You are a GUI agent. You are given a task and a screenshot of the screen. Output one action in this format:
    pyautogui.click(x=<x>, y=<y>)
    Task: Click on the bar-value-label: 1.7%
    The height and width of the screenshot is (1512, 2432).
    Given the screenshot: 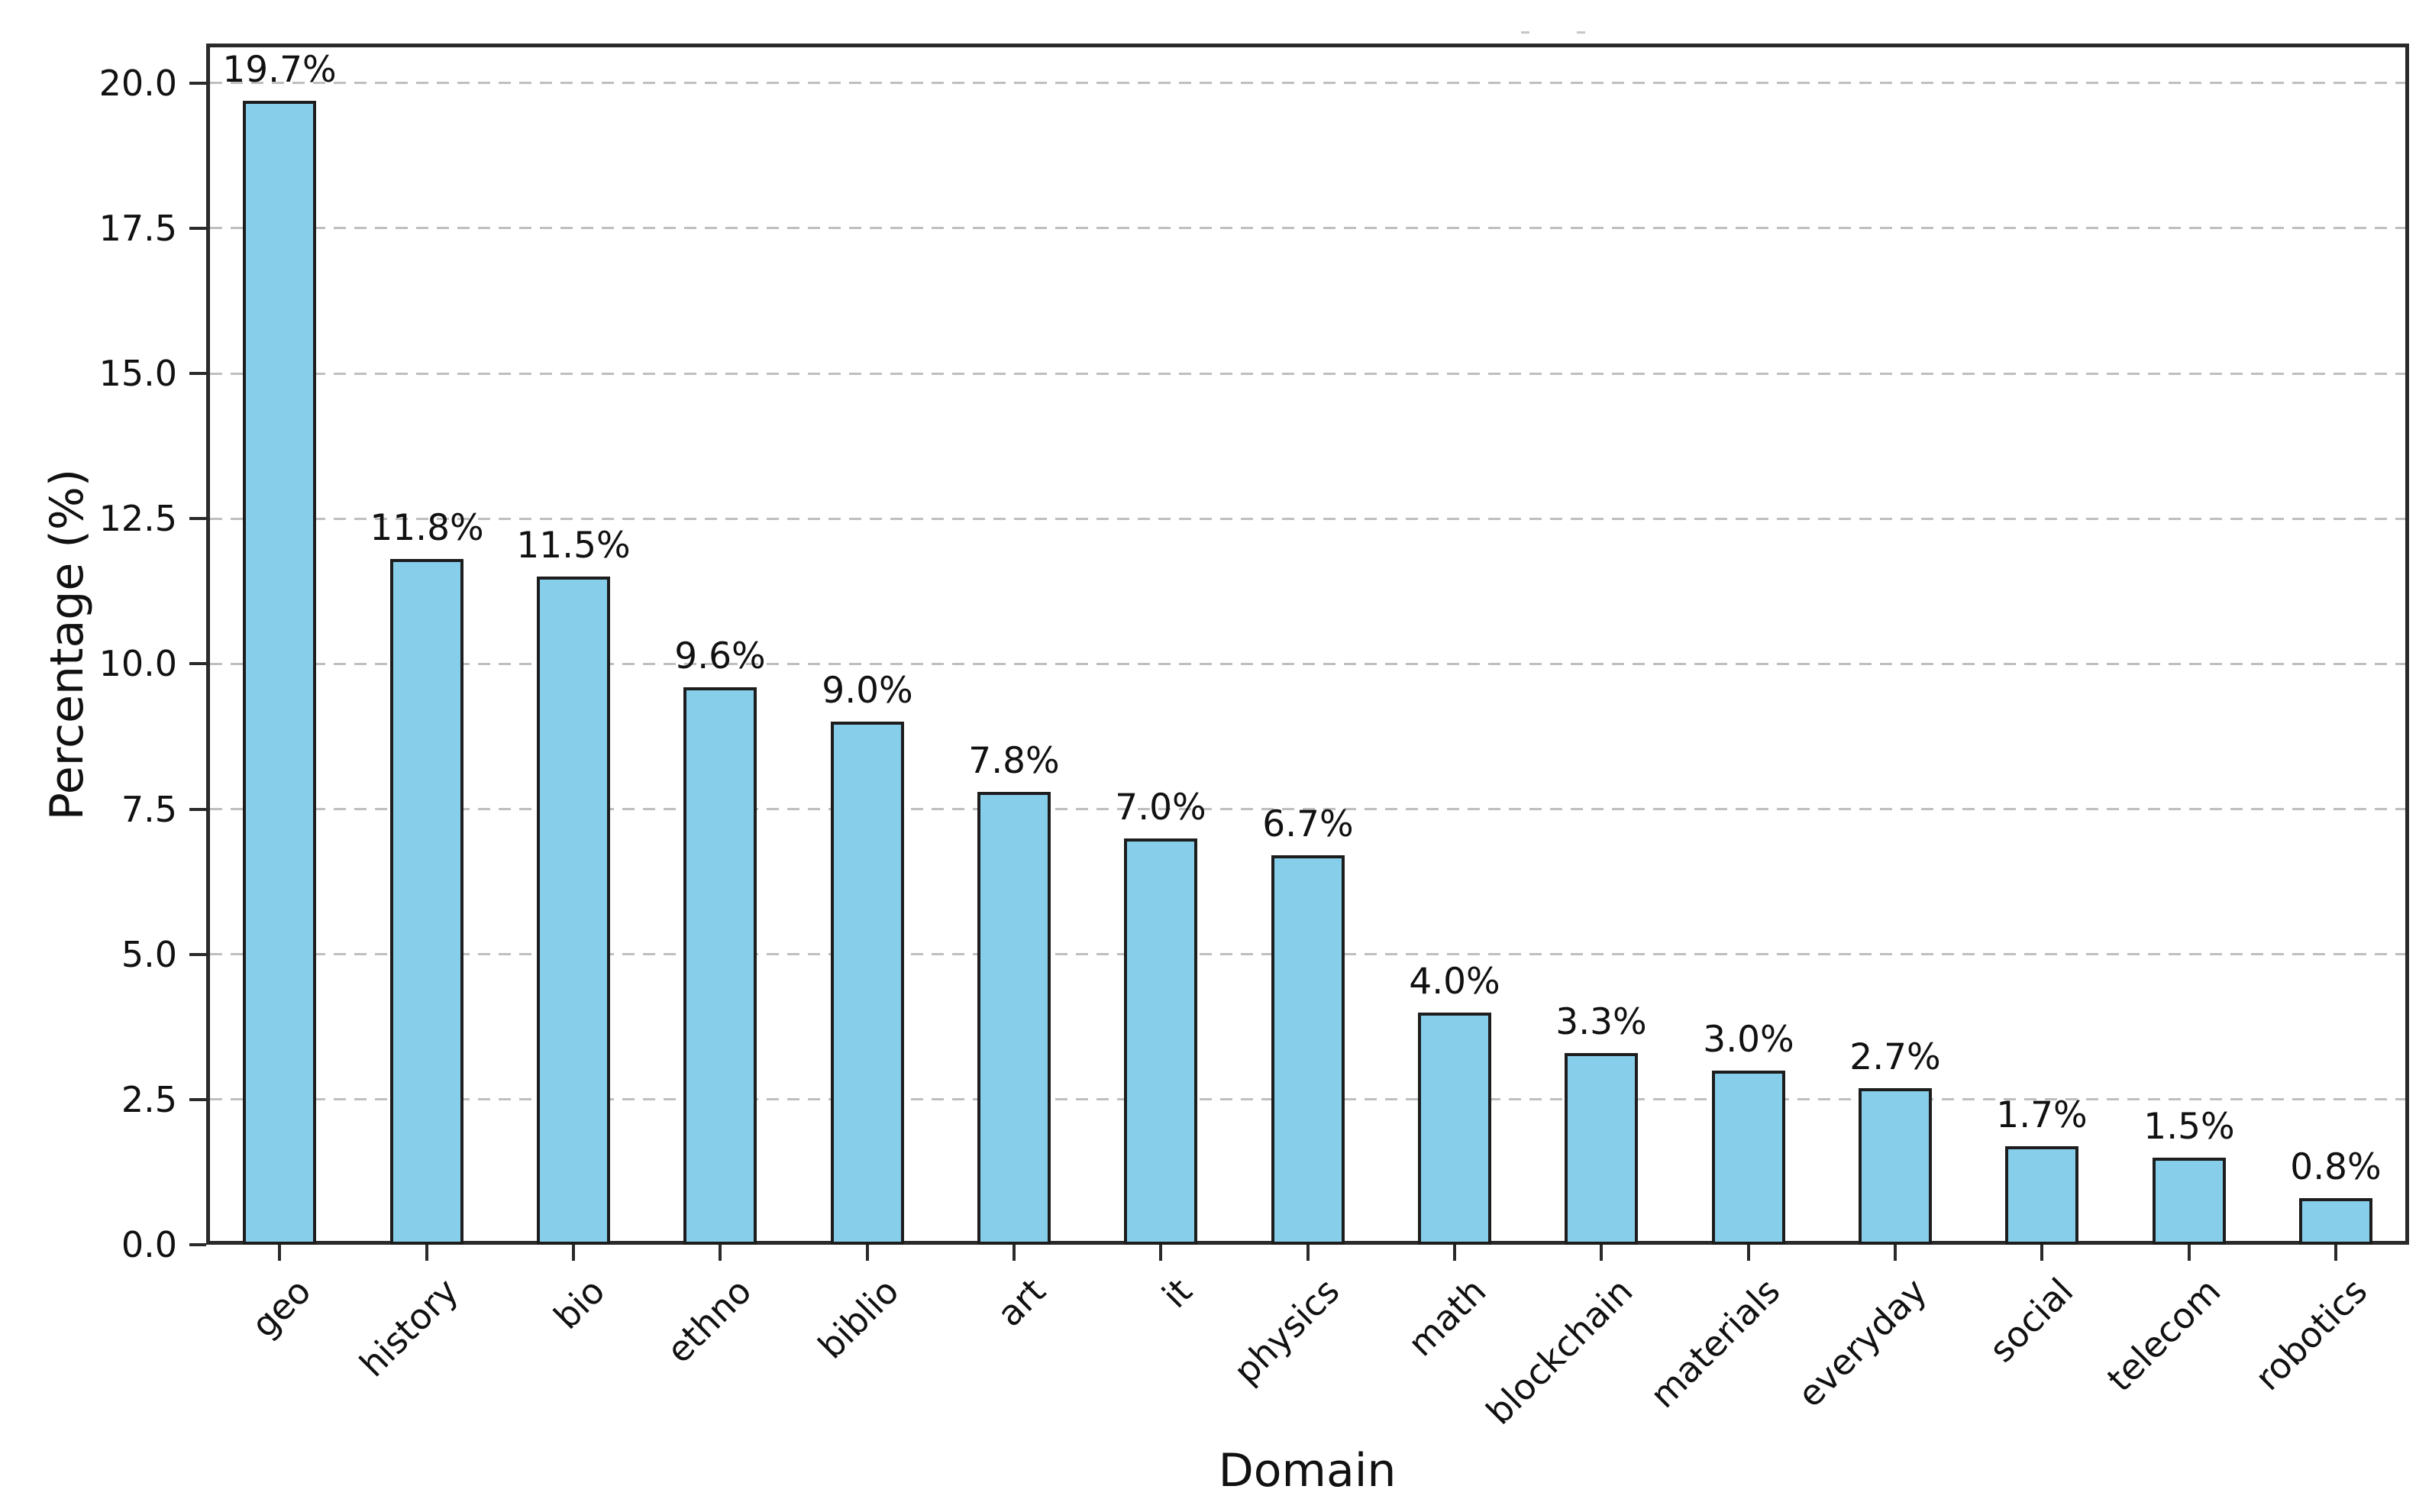 What is the action you would take?
    pyautogui.click(x=2042, y=1115)
    